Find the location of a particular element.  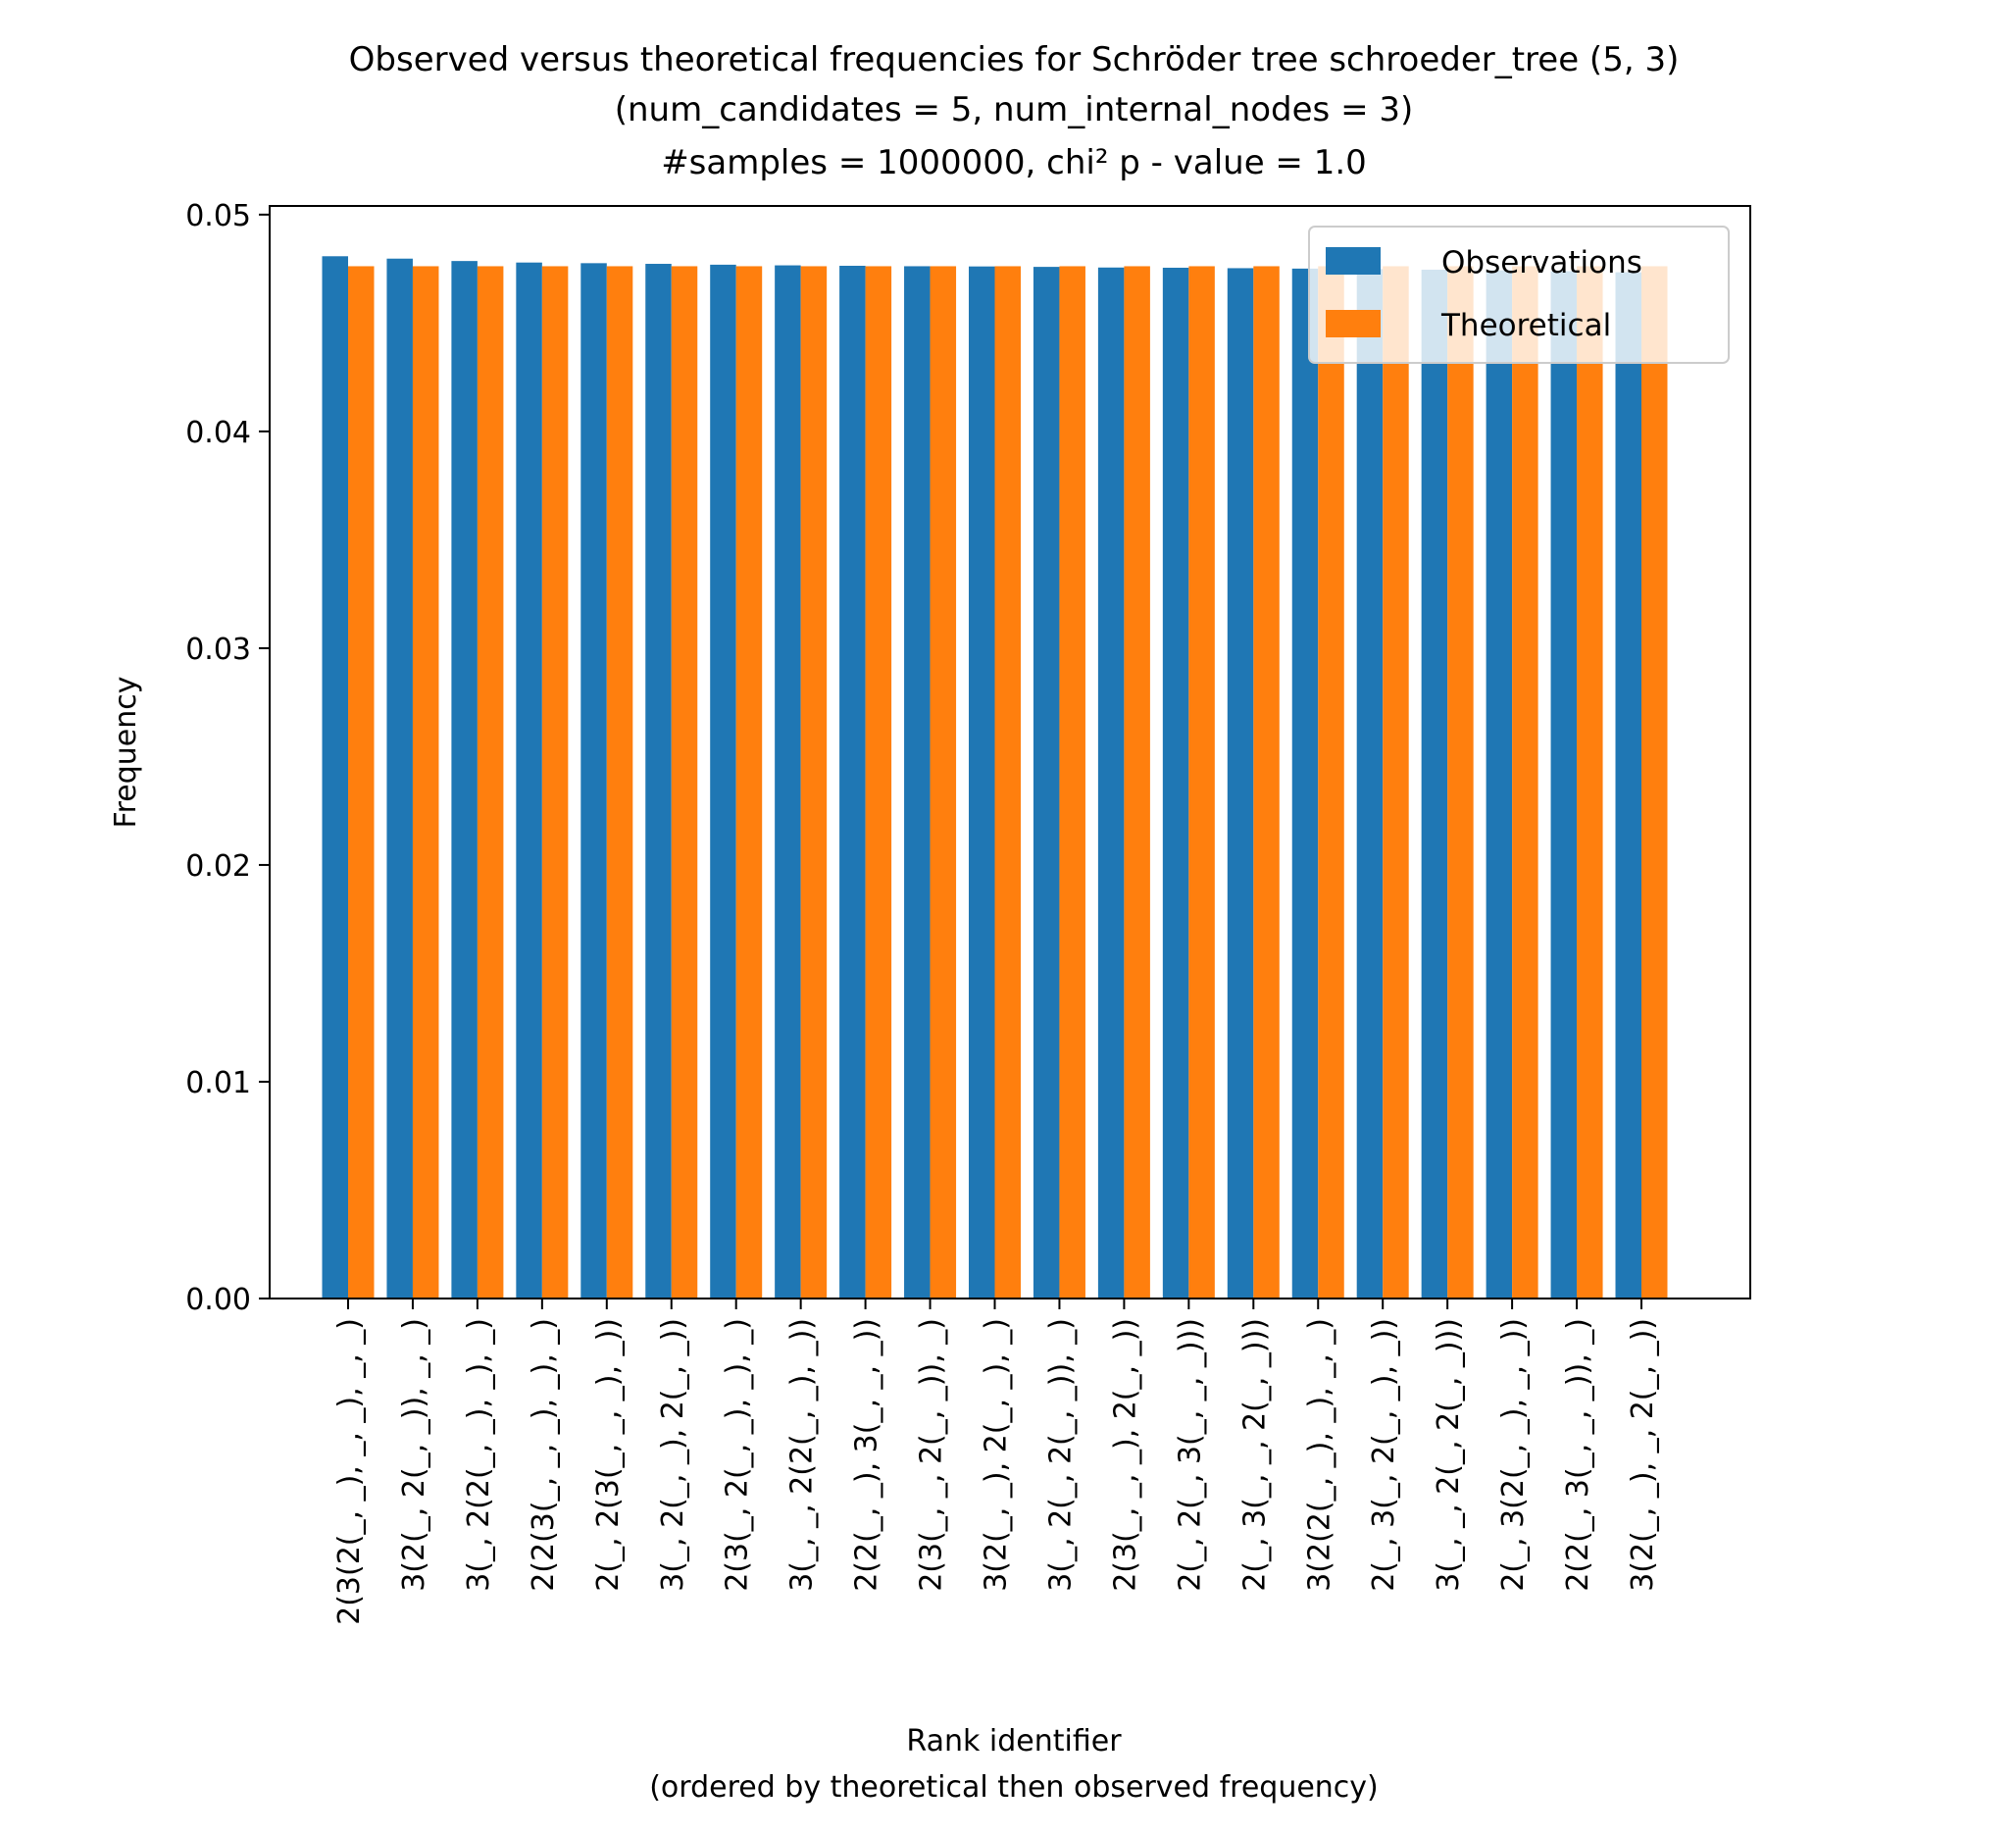

x-tick-label: 3(_, 2(2(_, _), _), _) is located at coordinates (479, 1455).